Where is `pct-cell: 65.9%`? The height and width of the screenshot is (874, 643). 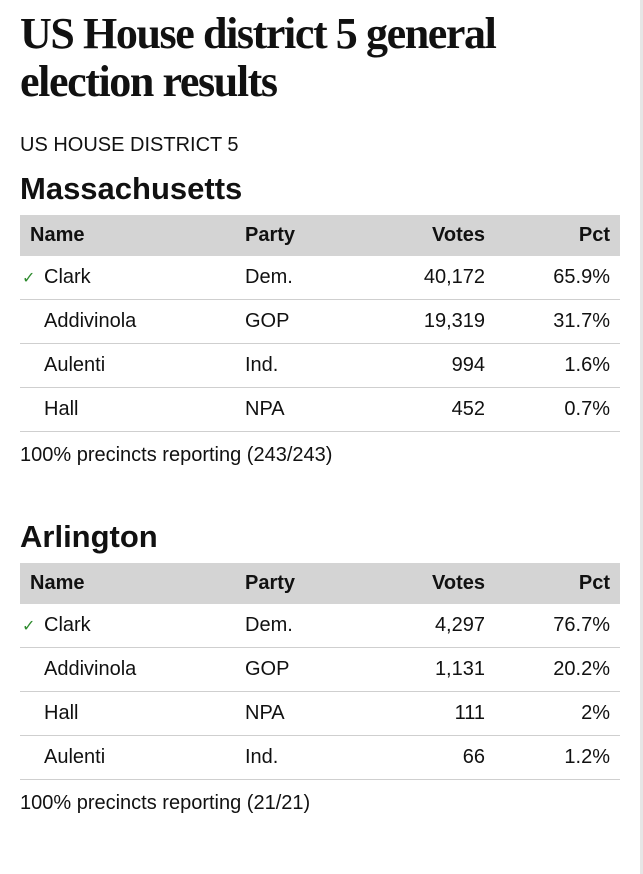 pct-cell: 65.9% is located at coordinates (552, 278).